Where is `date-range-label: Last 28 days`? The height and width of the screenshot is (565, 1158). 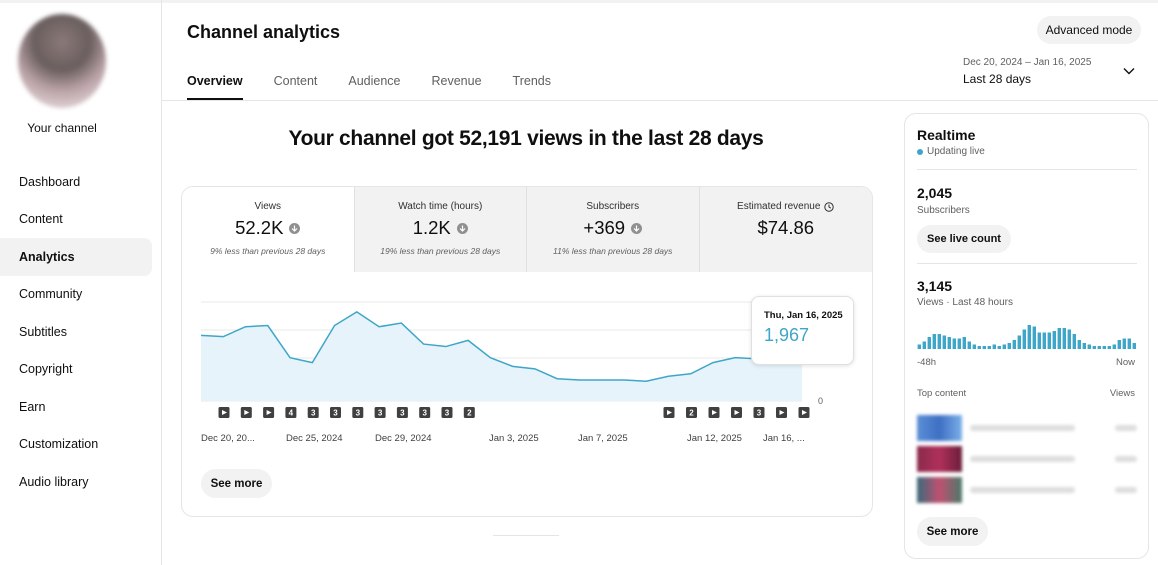
date-range-label: Last 28 days is located at coordinates (997, 79).